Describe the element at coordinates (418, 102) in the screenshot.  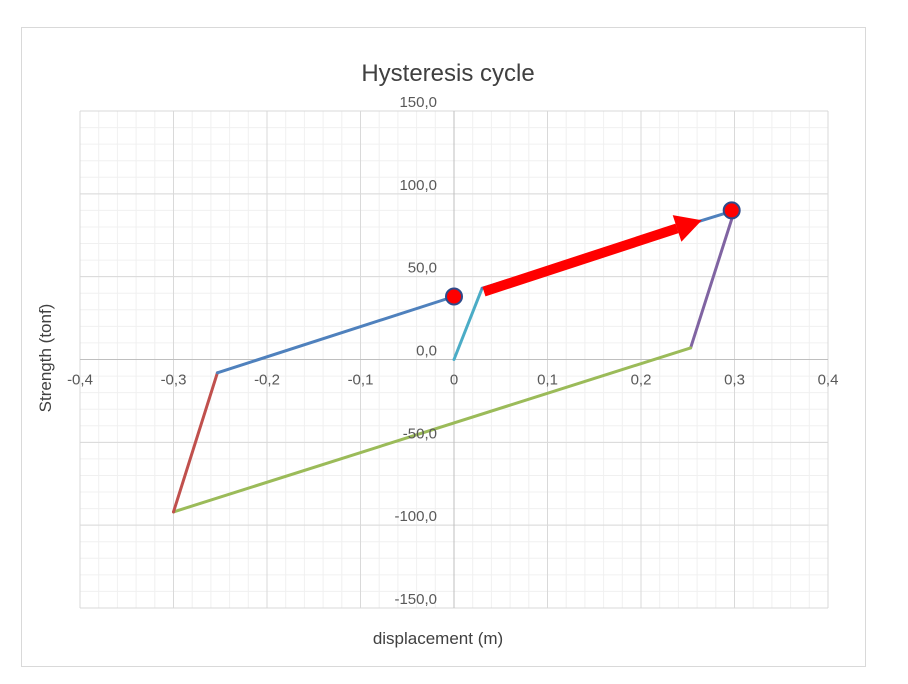
I see `y-tick-label: 150,0` at that location.